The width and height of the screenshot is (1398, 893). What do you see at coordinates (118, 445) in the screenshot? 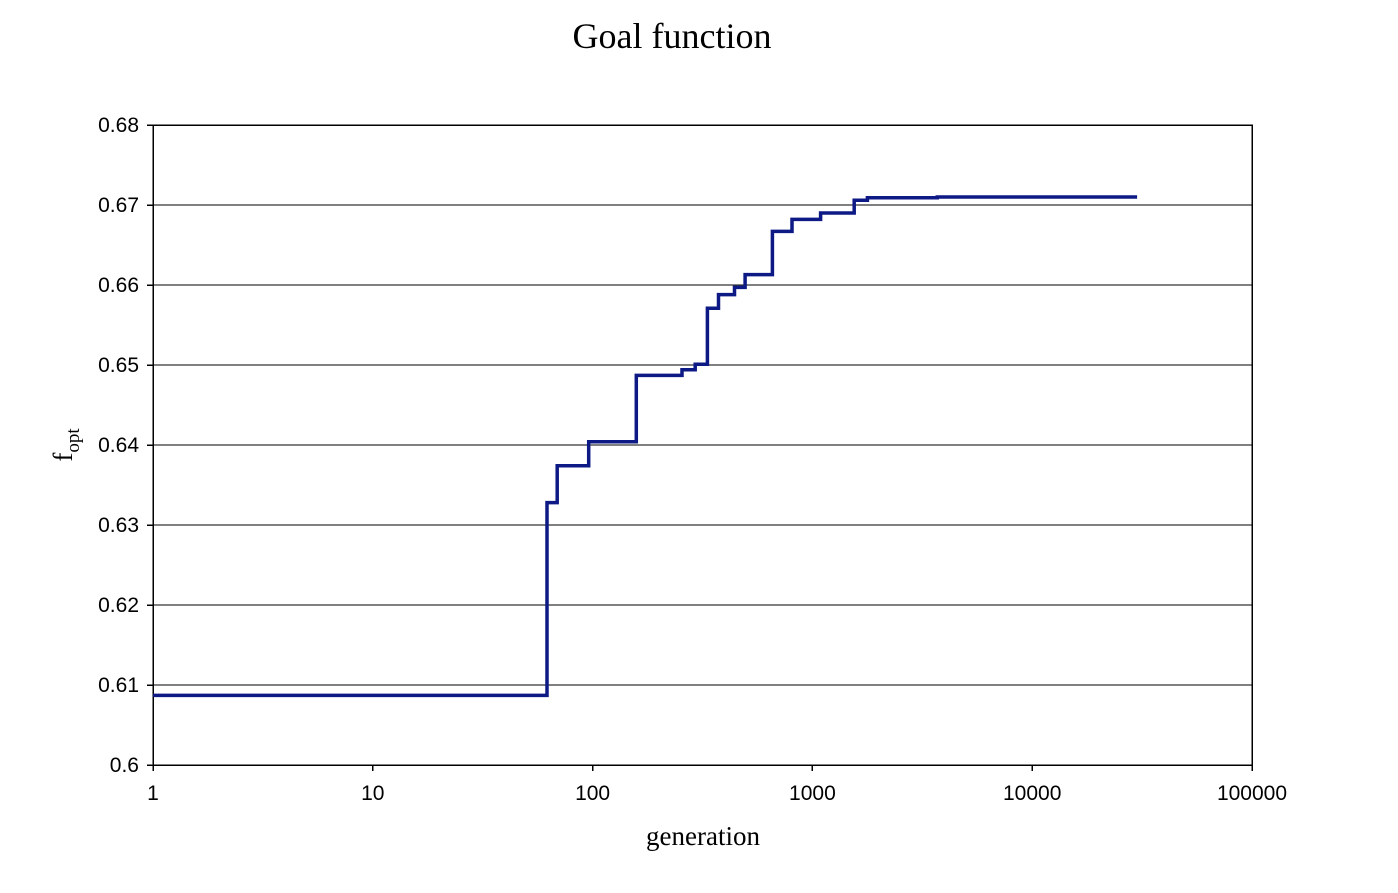
I see `y-tick-label: 0.64` at bounding box center [118, 445].